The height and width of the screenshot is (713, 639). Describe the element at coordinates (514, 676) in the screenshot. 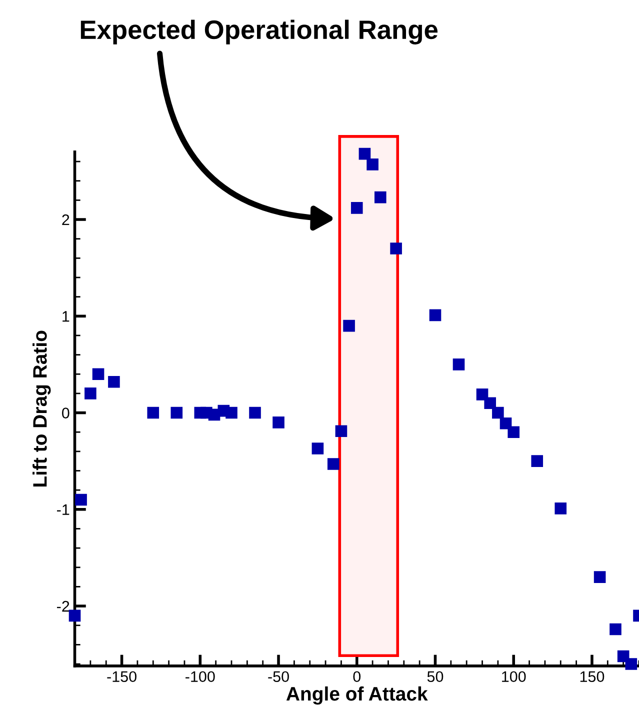

I see `x-tick-label: 100` at that location.